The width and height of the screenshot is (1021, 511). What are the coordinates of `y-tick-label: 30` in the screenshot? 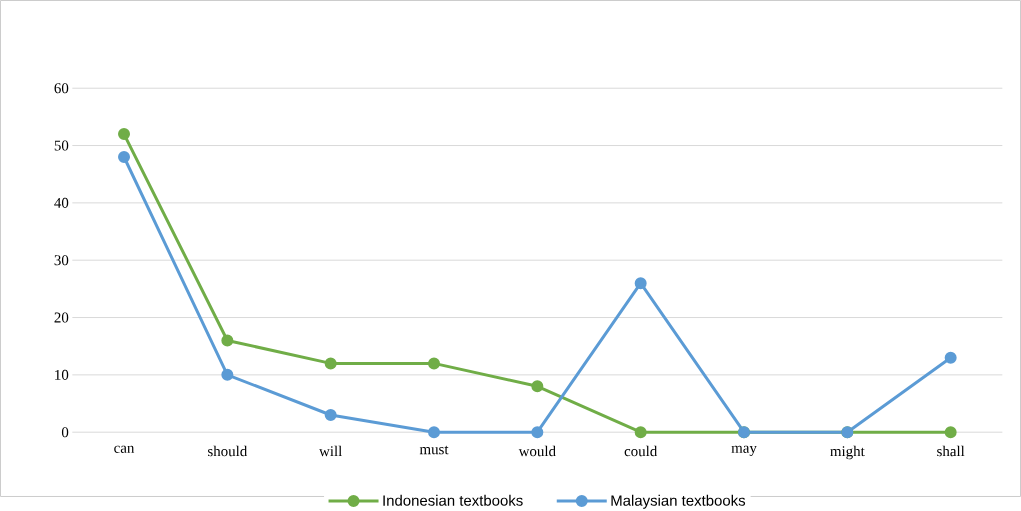 It's located at (61, 260).